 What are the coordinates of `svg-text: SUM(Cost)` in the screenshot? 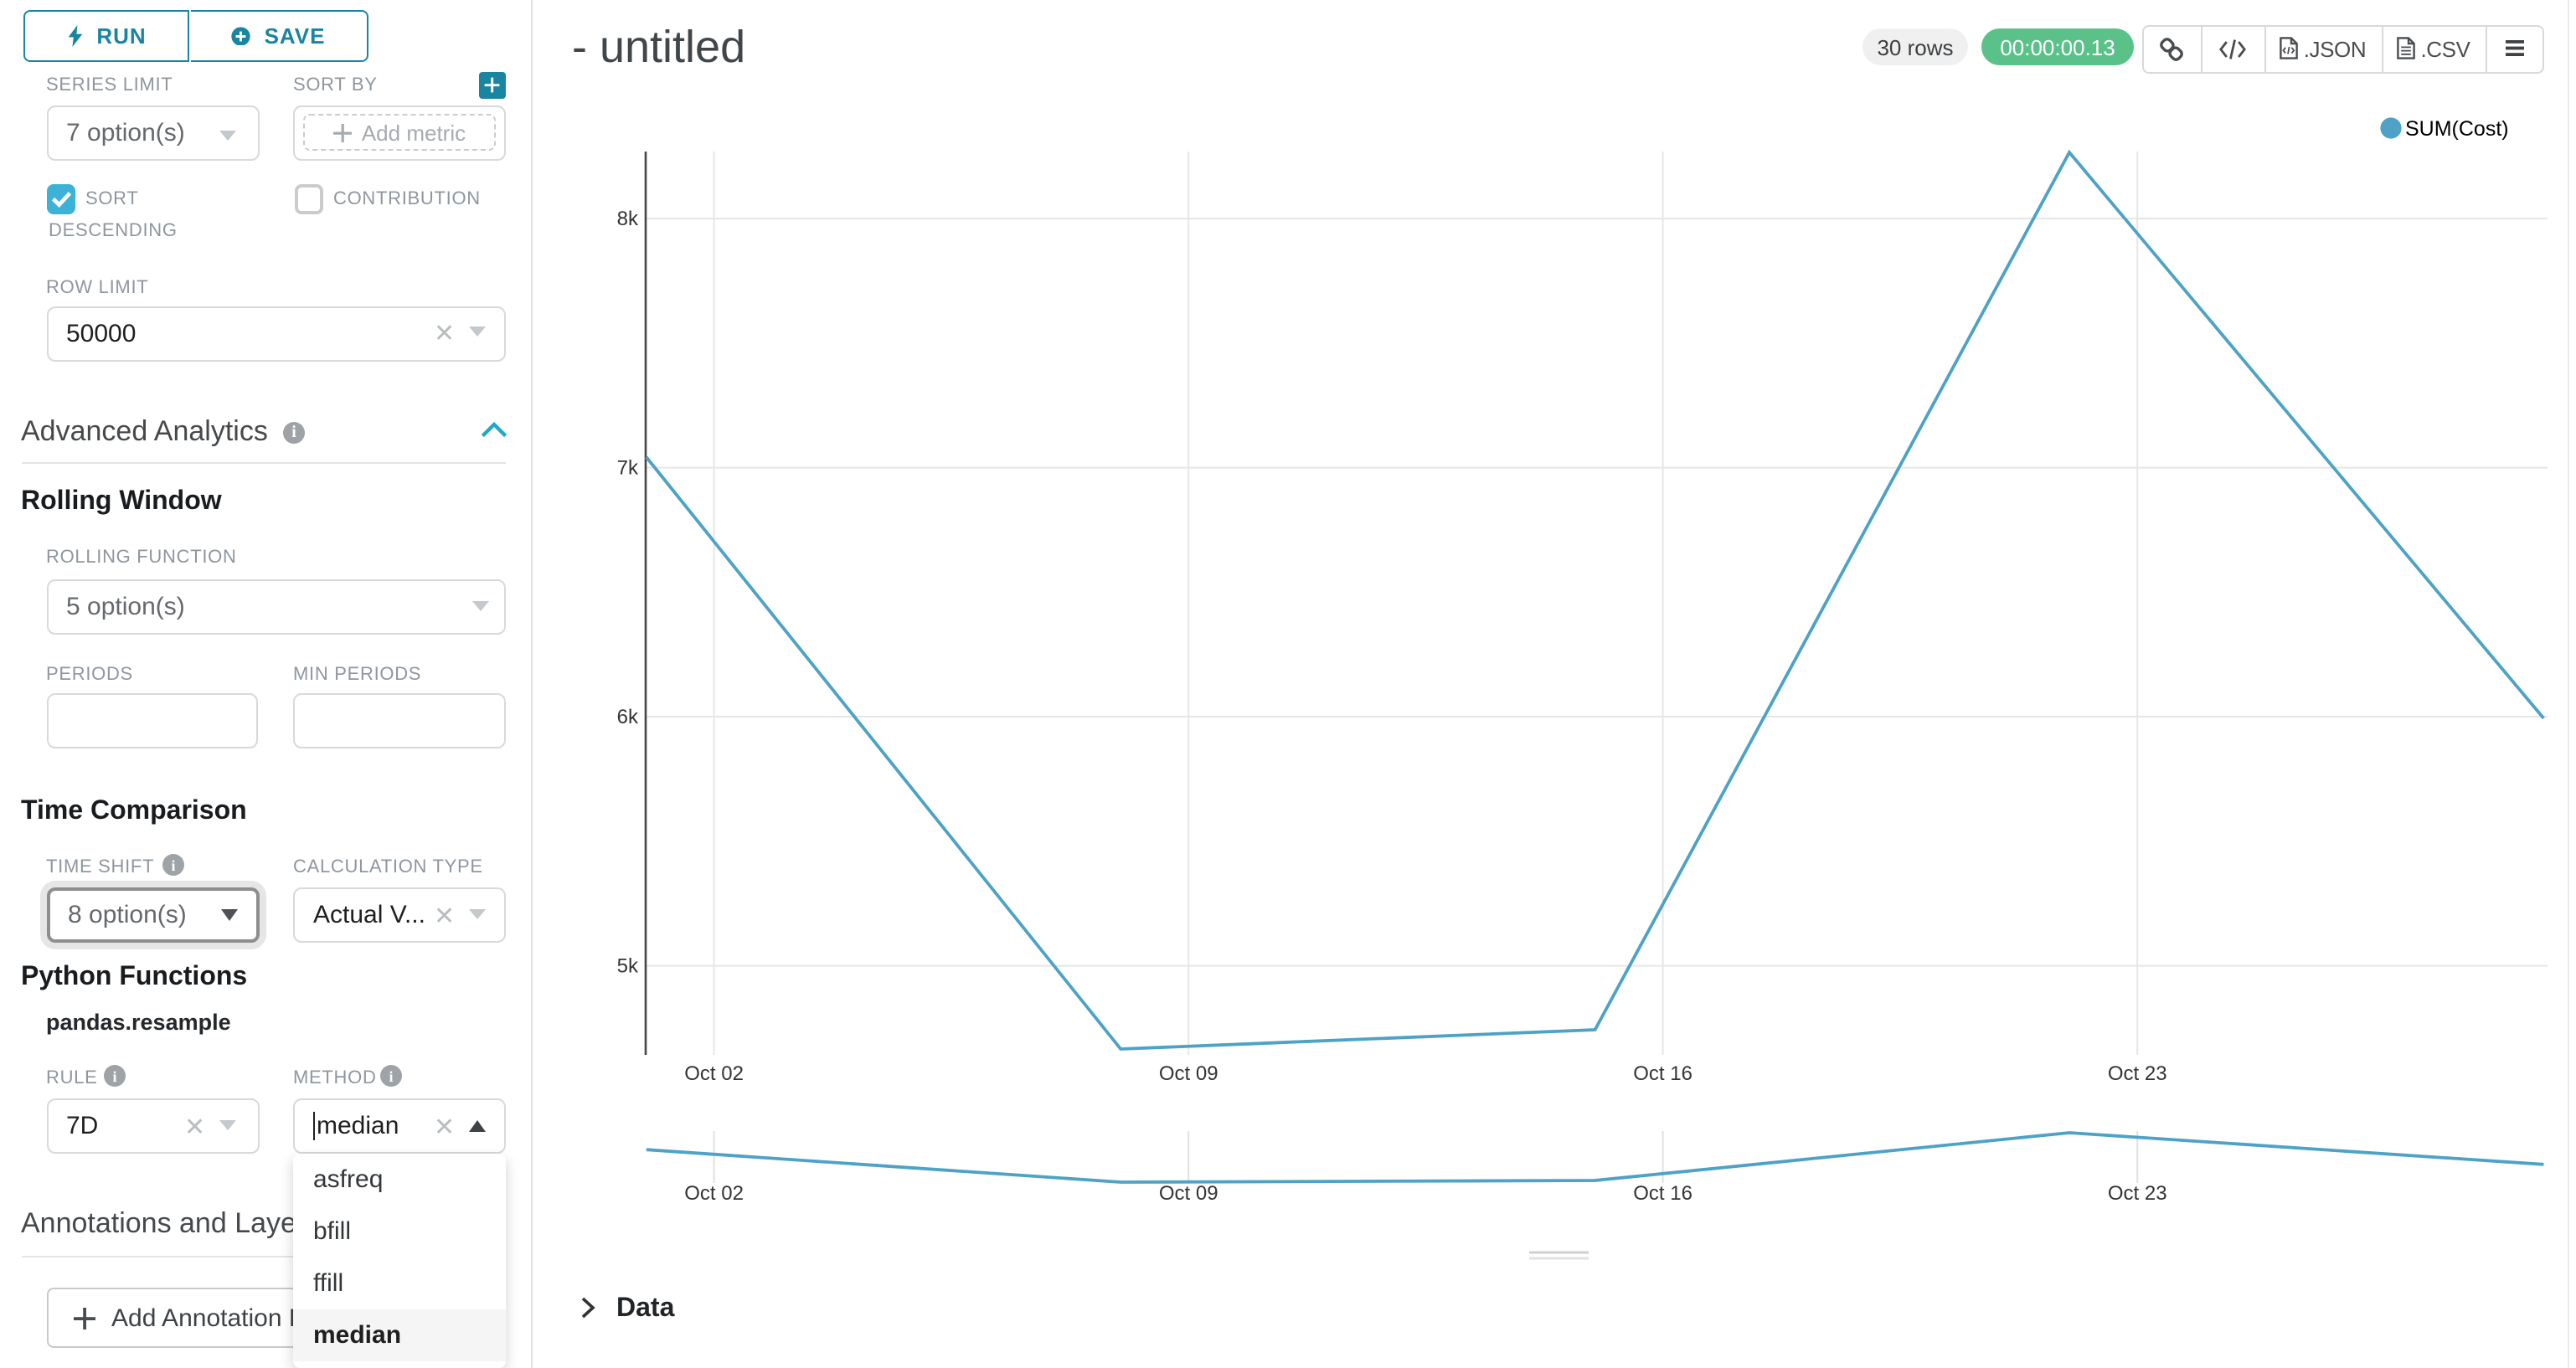 It's located at (2457, 129).